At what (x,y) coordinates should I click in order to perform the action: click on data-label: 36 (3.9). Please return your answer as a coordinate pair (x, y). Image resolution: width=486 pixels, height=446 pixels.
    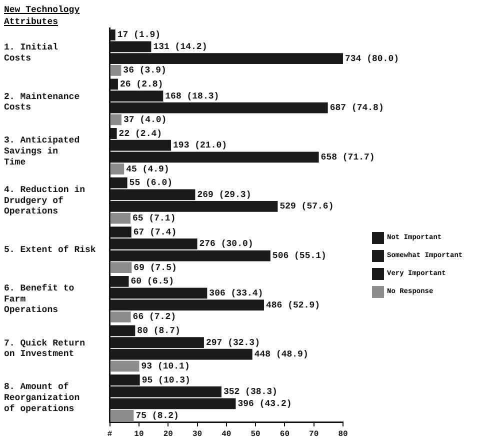
    Looking at the image, I should click on (144, 71).